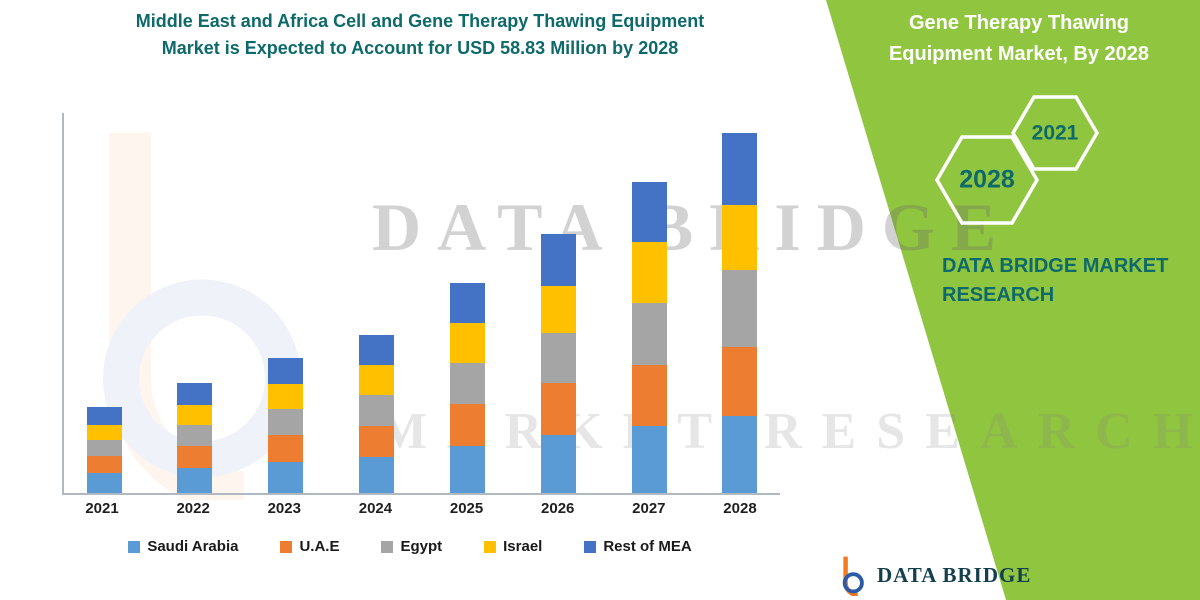  I want to click on legend-label-israel: Israel, so click(523, 546).